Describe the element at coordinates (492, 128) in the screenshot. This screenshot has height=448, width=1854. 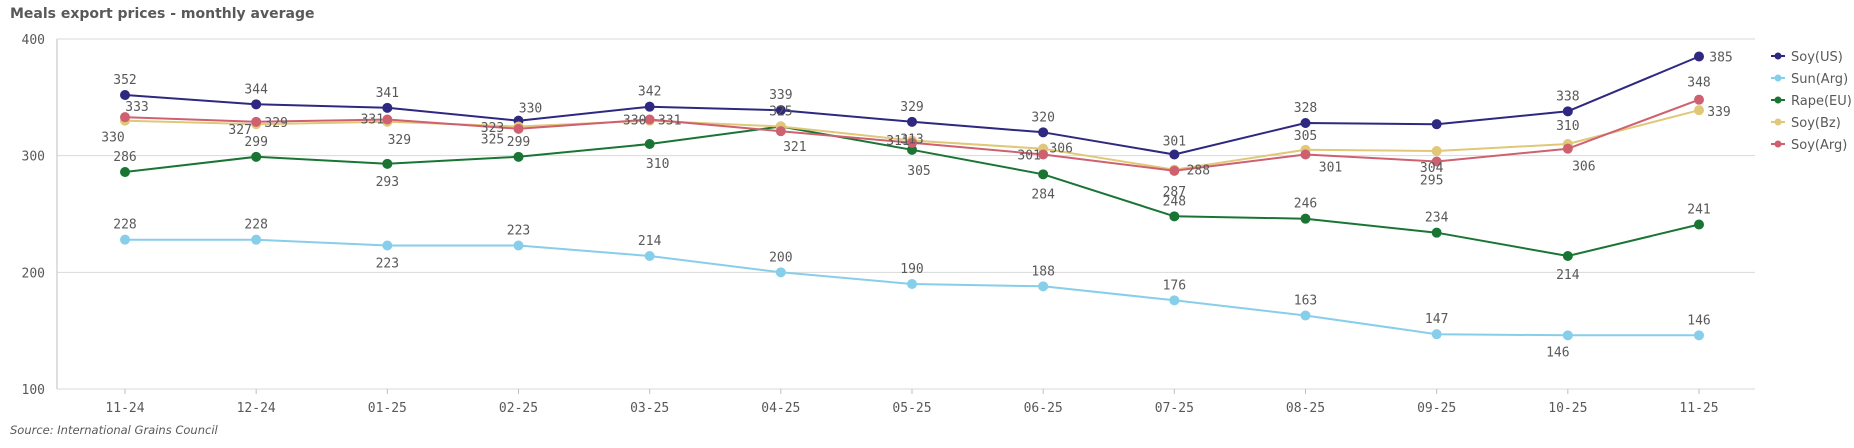
I see `data-label: 323` at that location.